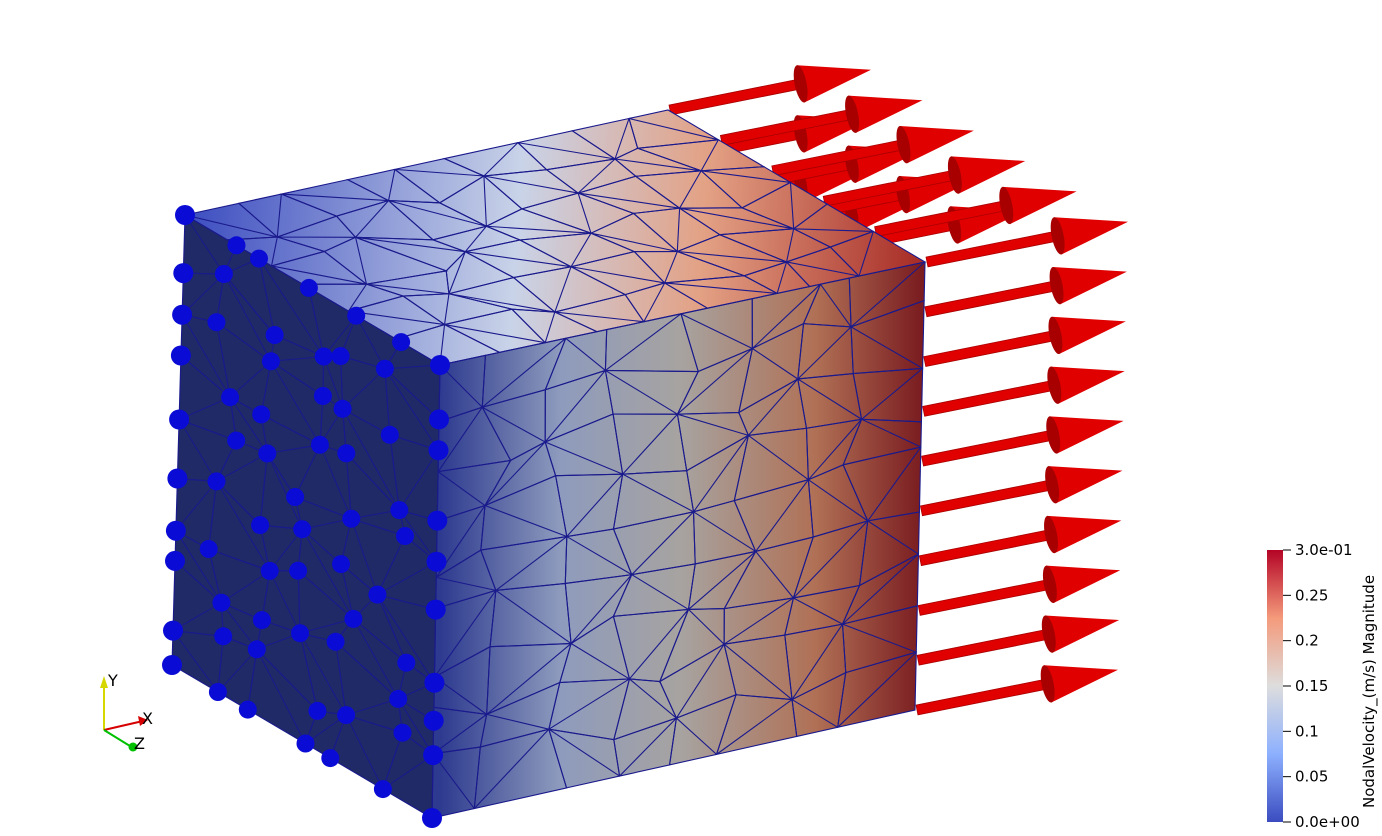  I want to click on colorbar-tick-label: 3.0e-01, so click(1324, 550).